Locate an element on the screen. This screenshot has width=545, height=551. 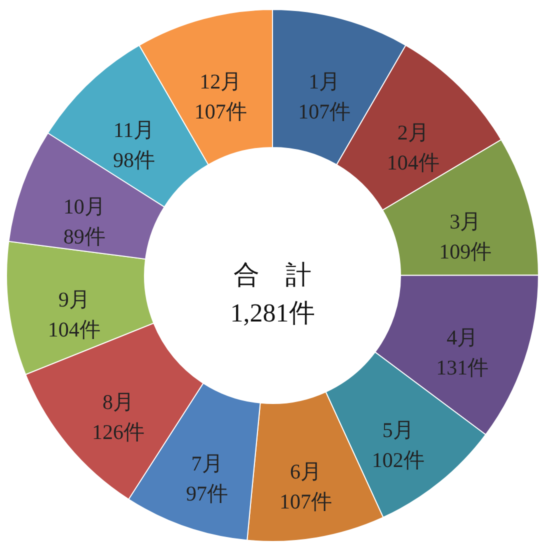
data-label: 102件 is located at coordinates (398, 460).